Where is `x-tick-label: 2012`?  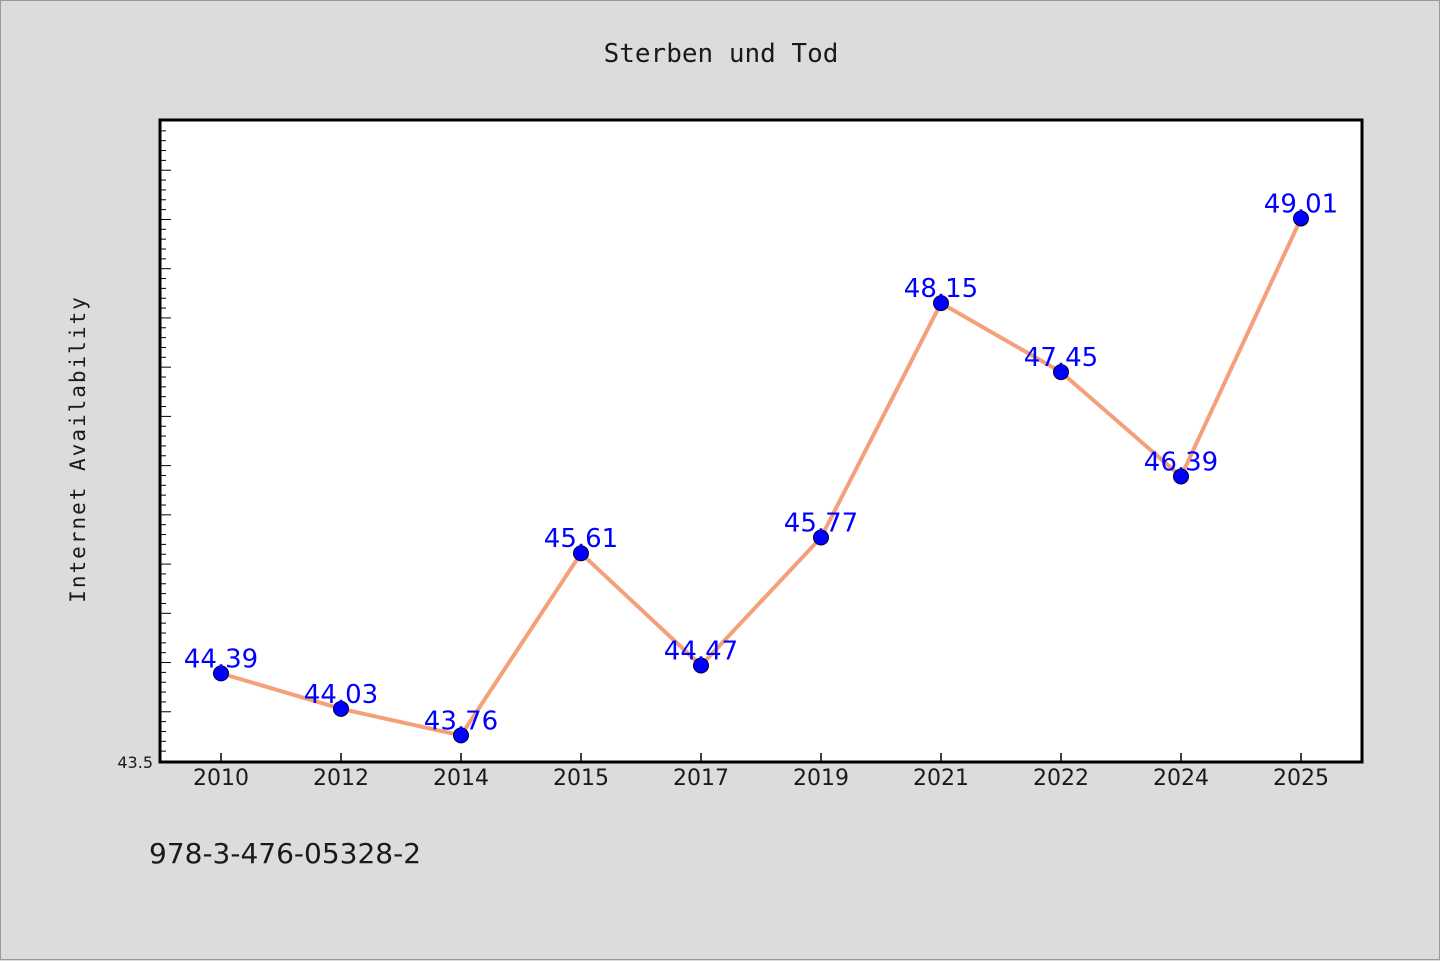
x-tick-label: 2012 is located at coordinates (341, 778).